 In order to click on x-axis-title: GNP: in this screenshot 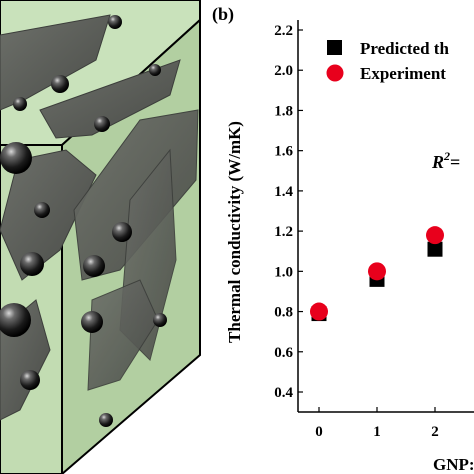, I will do `click(453, 464)`.